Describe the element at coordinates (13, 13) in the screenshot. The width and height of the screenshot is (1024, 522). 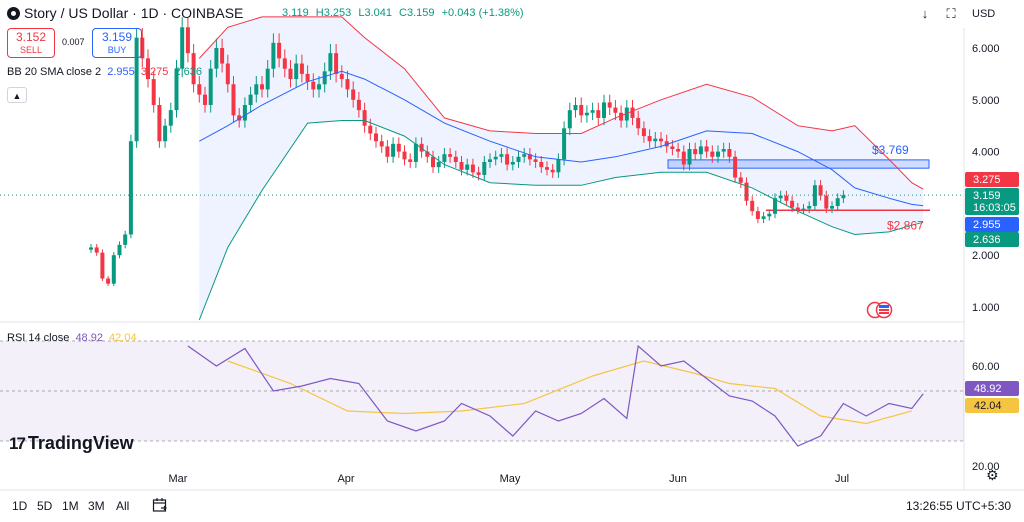
I see `coin-logo-icon` at that location.